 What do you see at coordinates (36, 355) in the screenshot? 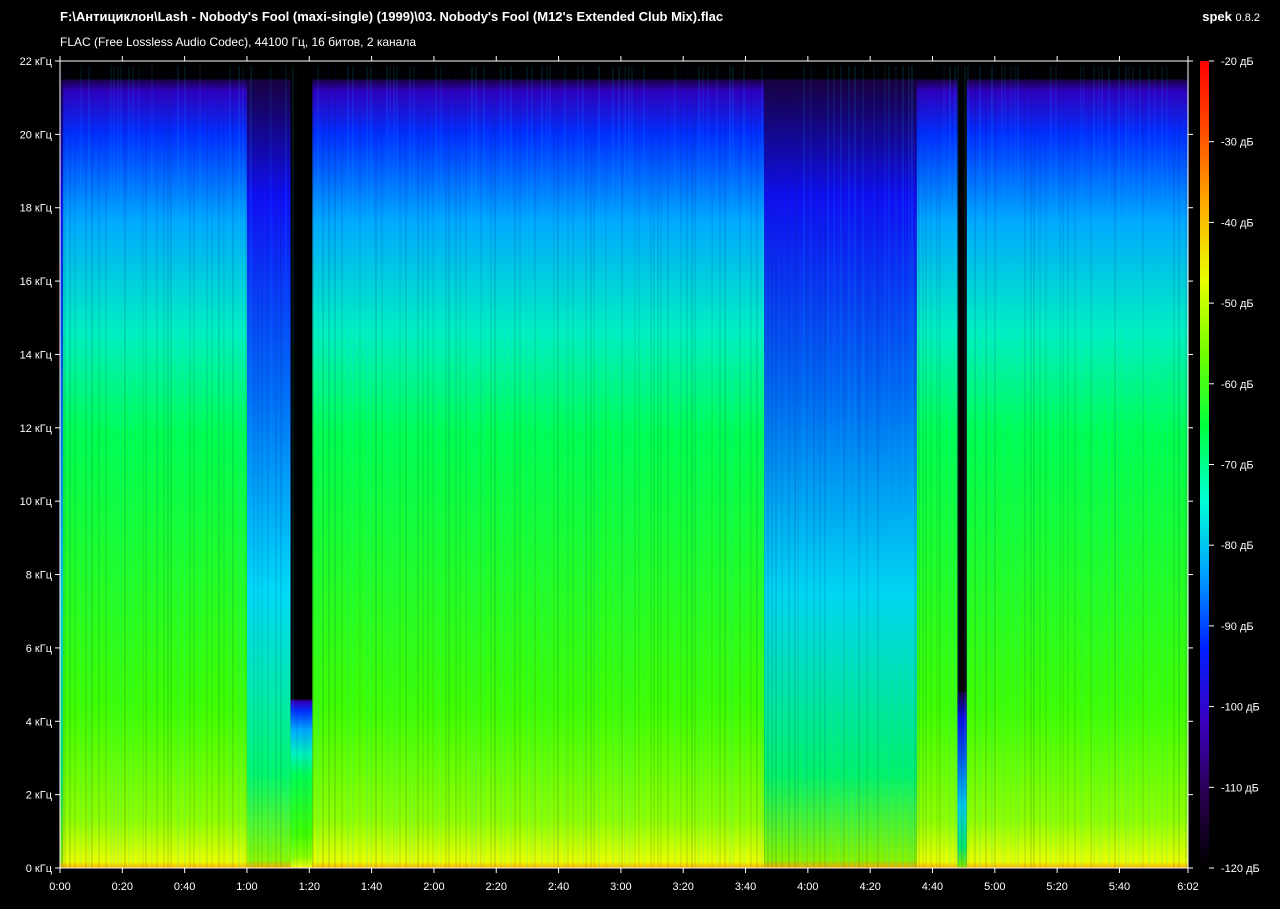
I see `y-tick-label: 14 кГц` at bounding box center [36, 355].